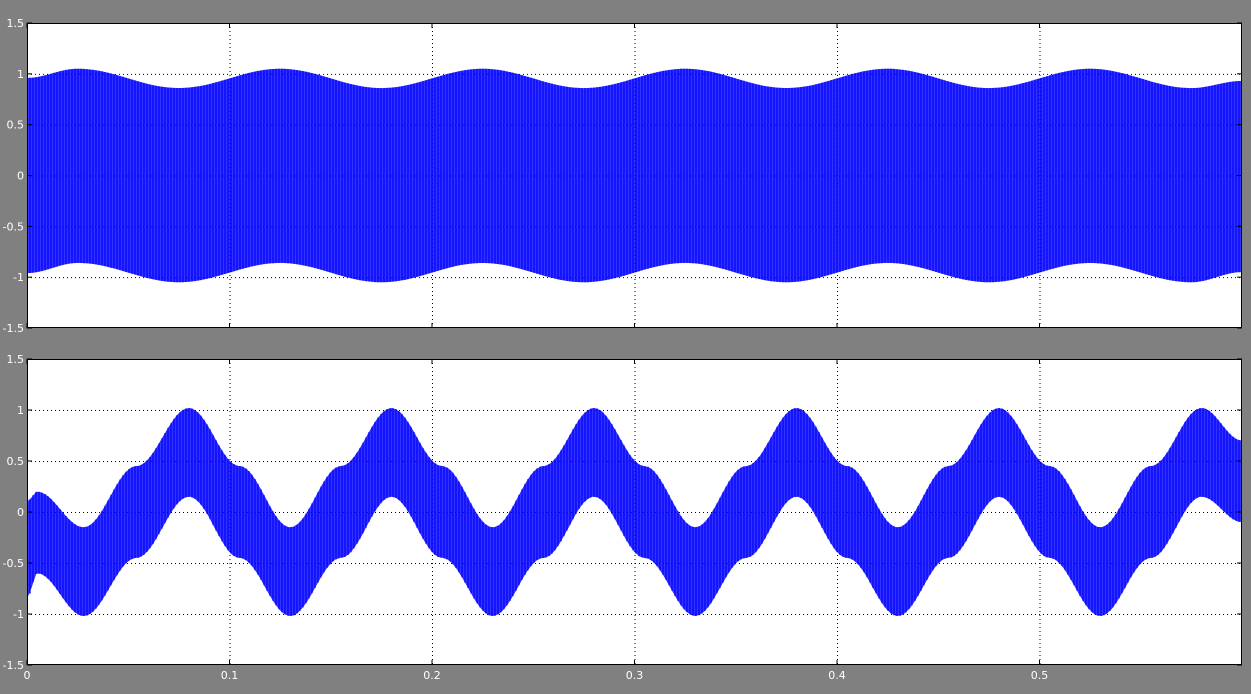 Image resolution: width=1251 pixels, height=694 pixels. I want to click on x-tick-label: 0.2, so click(432, 675).